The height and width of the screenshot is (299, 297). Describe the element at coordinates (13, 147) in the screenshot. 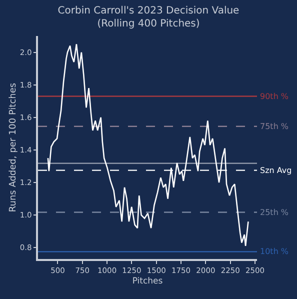

I see `y-axis-title: Runs Added, per 100 Pitches` at that location.